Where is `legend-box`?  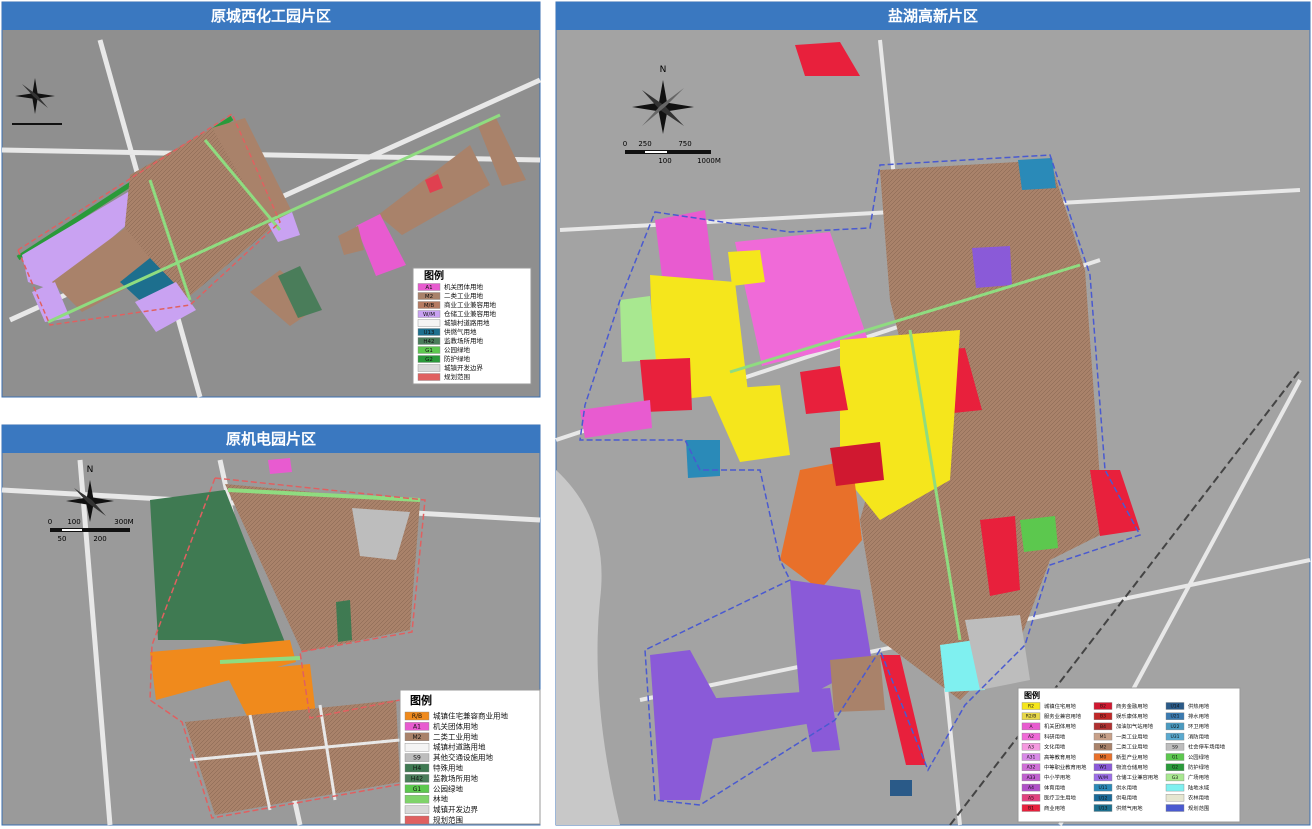
legend-box is located at coordinates (1129, 755).